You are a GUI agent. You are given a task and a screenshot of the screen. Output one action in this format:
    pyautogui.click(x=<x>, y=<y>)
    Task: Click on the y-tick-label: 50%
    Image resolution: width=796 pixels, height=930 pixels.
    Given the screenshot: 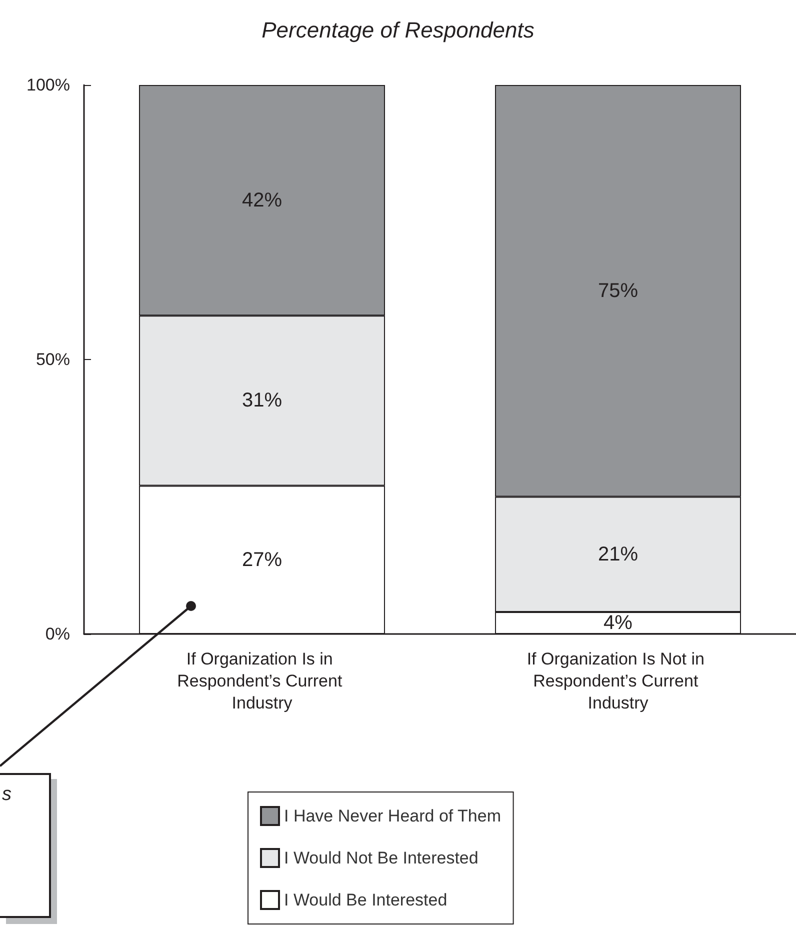 What is the action you would take?
    pyautogui.click(x=53, y=359)
    